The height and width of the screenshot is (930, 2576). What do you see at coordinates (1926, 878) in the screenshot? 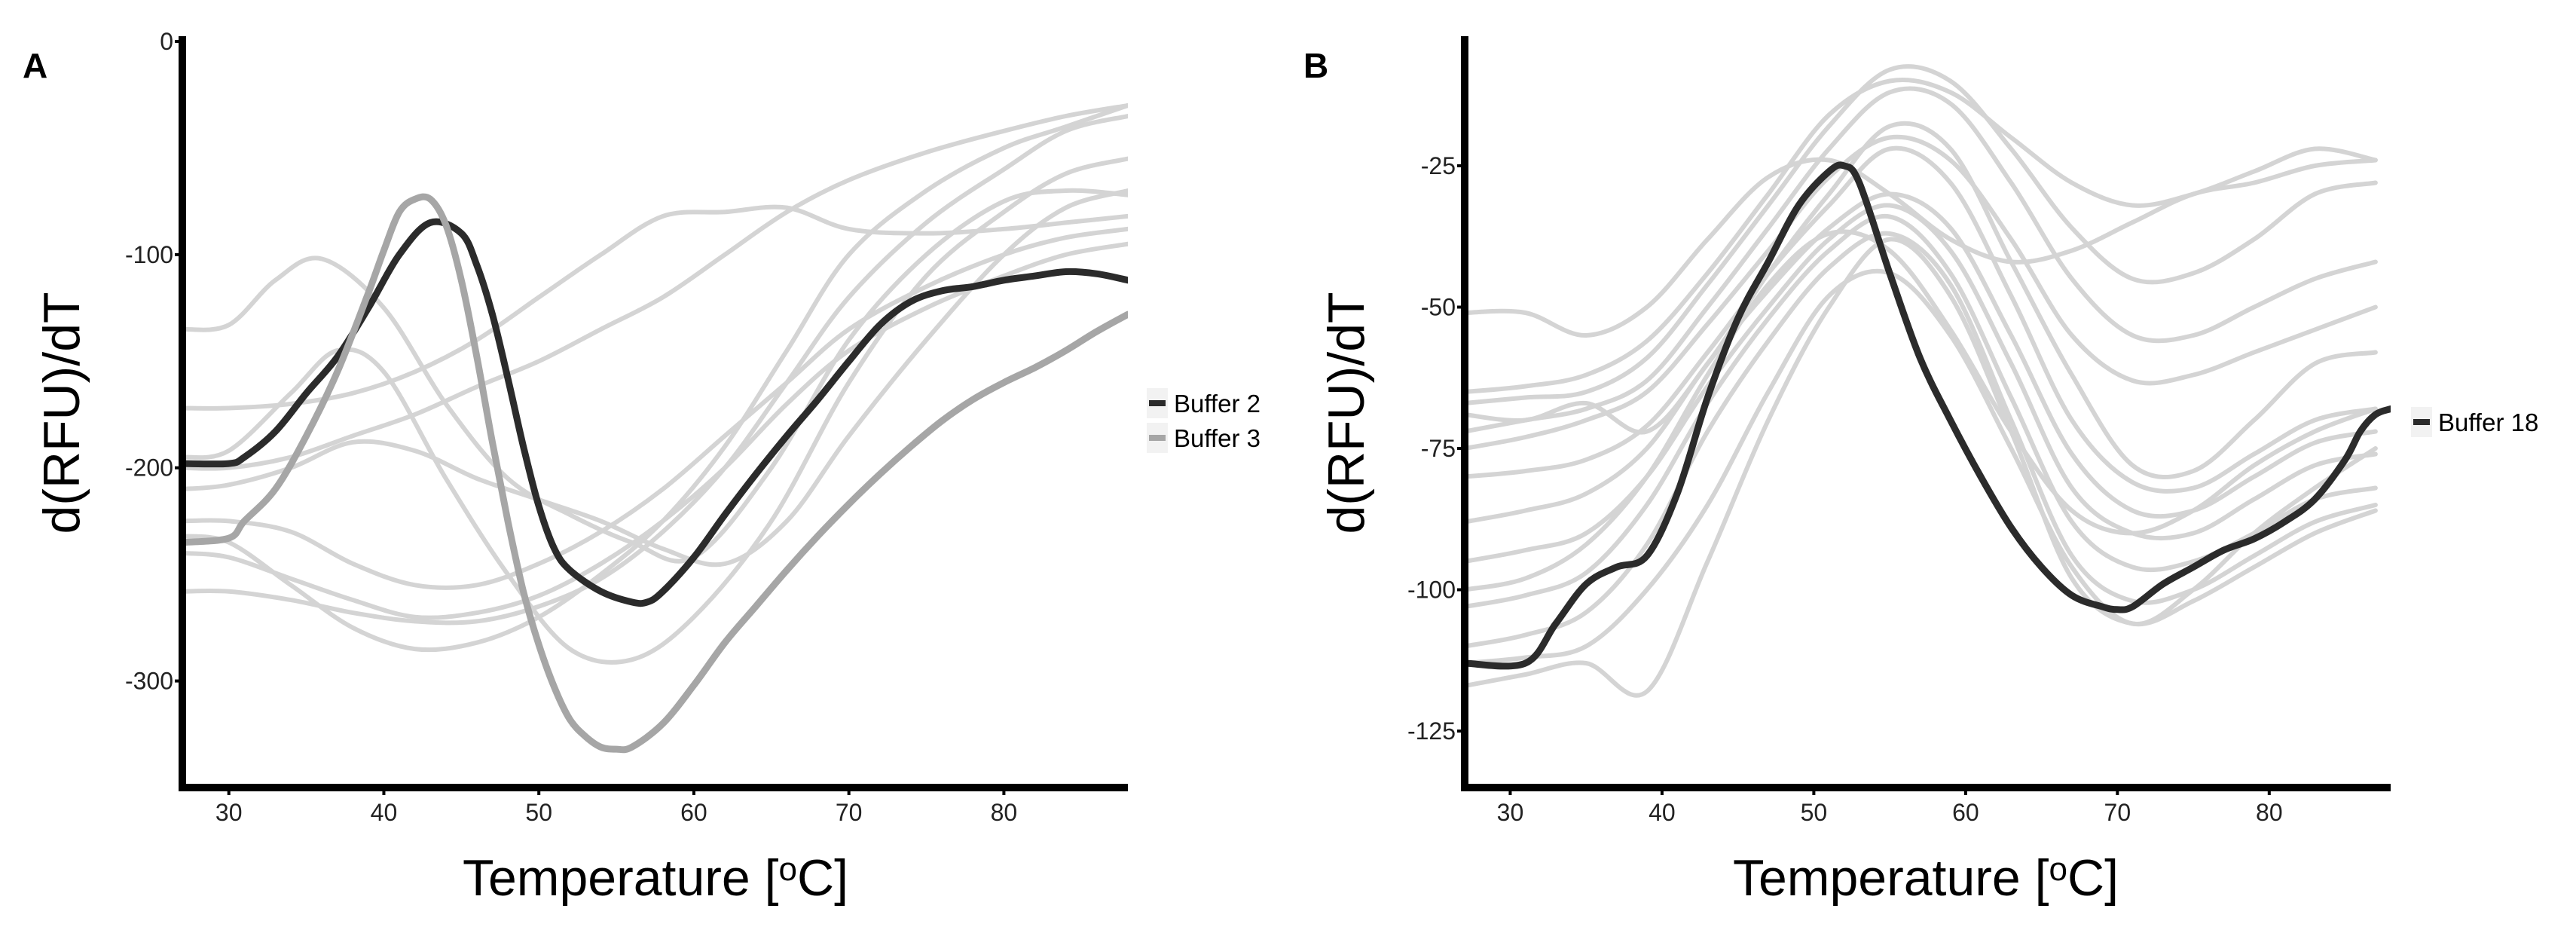
I see `panel-b-x-axis-title: Temperature [oC]` at bounding box center [1926, 878].